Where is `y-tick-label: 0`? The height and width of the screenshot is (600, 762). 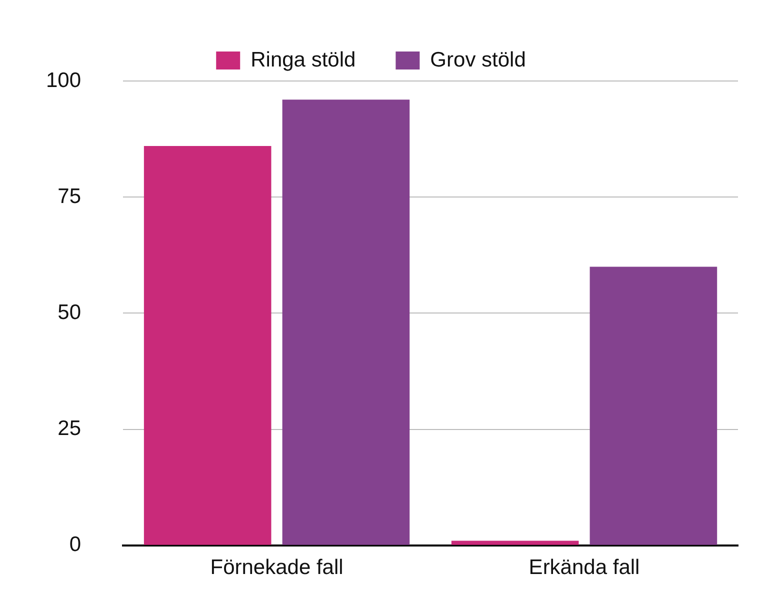 y-tick-label: 0 is located at coordinates (75, 544).